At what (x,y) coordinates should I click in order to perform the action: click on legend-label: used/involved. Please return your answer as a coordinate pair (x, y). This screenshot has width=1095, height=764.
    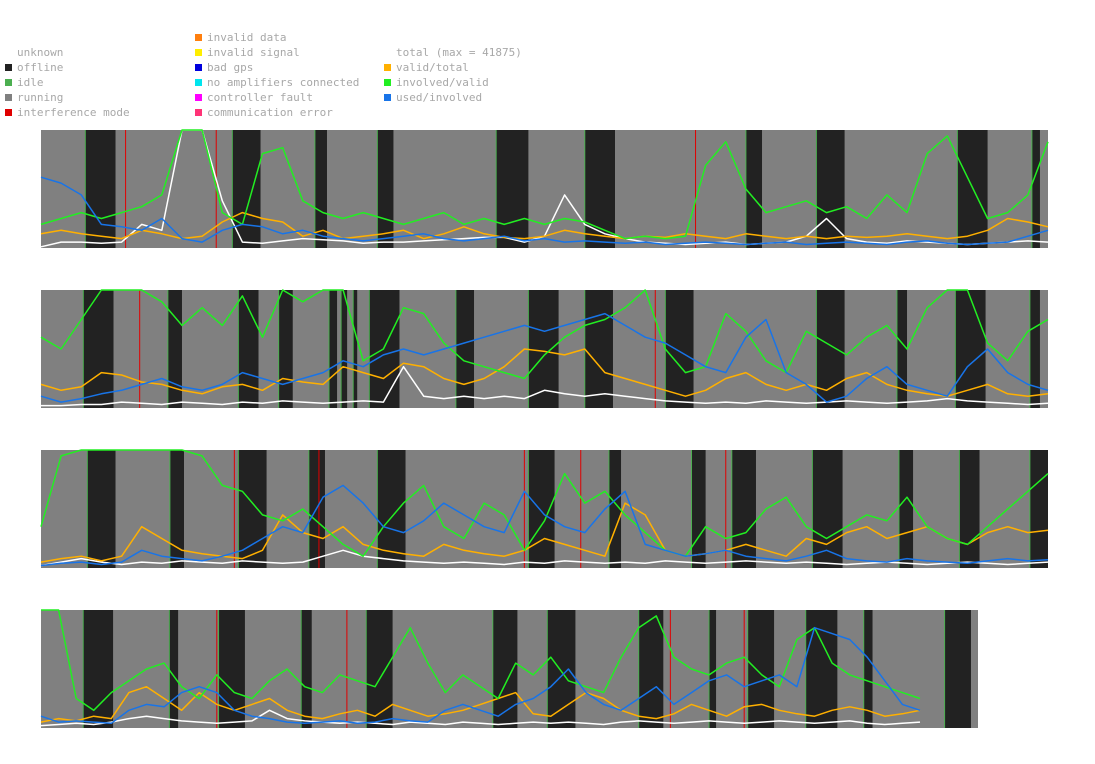
    Looking at the image, I should click on (439, 97).